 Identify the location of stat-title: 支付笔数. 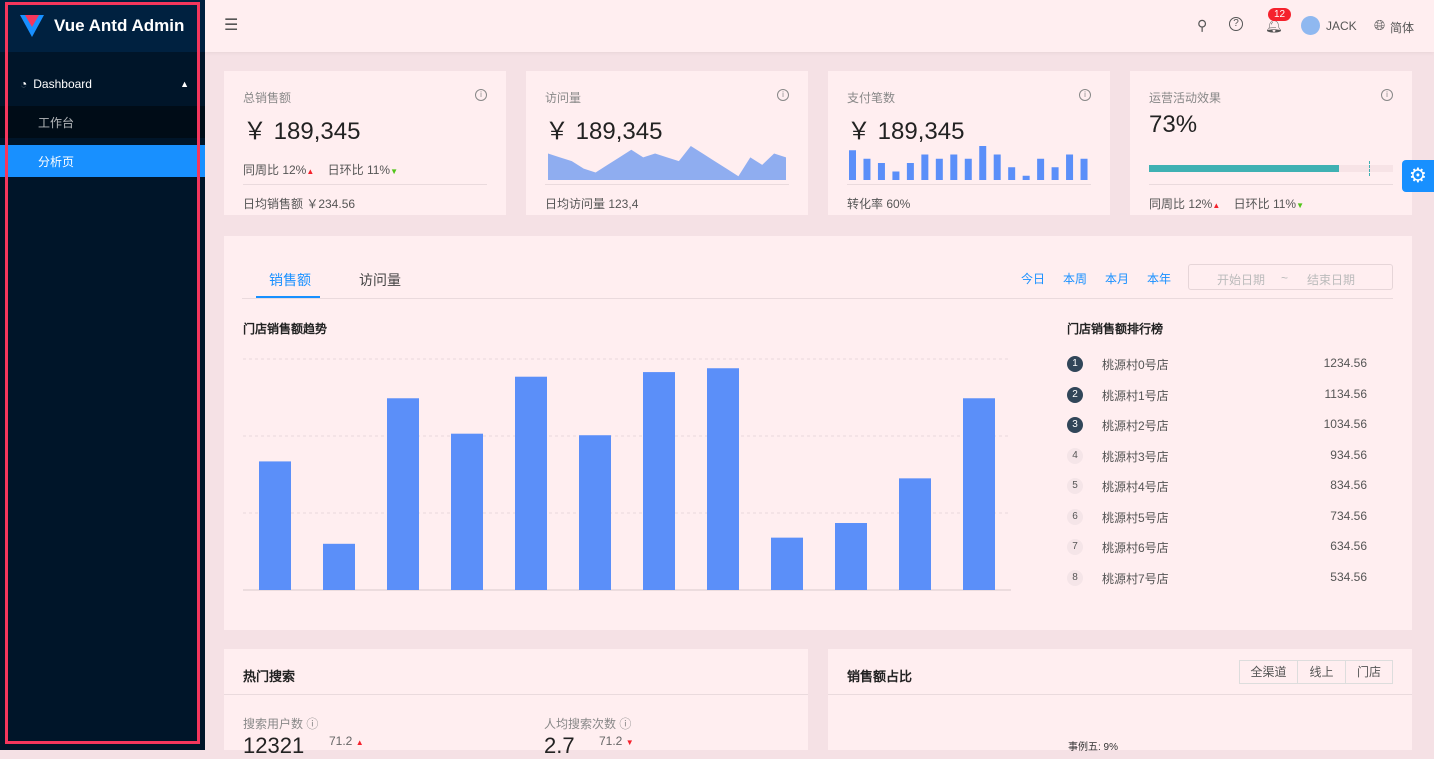
(871, 98).